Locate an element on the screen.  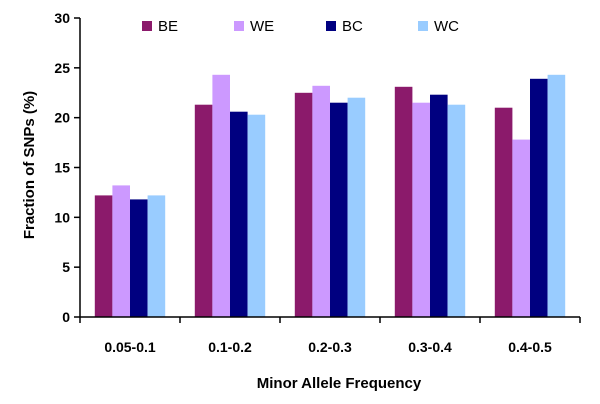
bar-BC-0.2-0.3 is located at coordinates (339, 209).